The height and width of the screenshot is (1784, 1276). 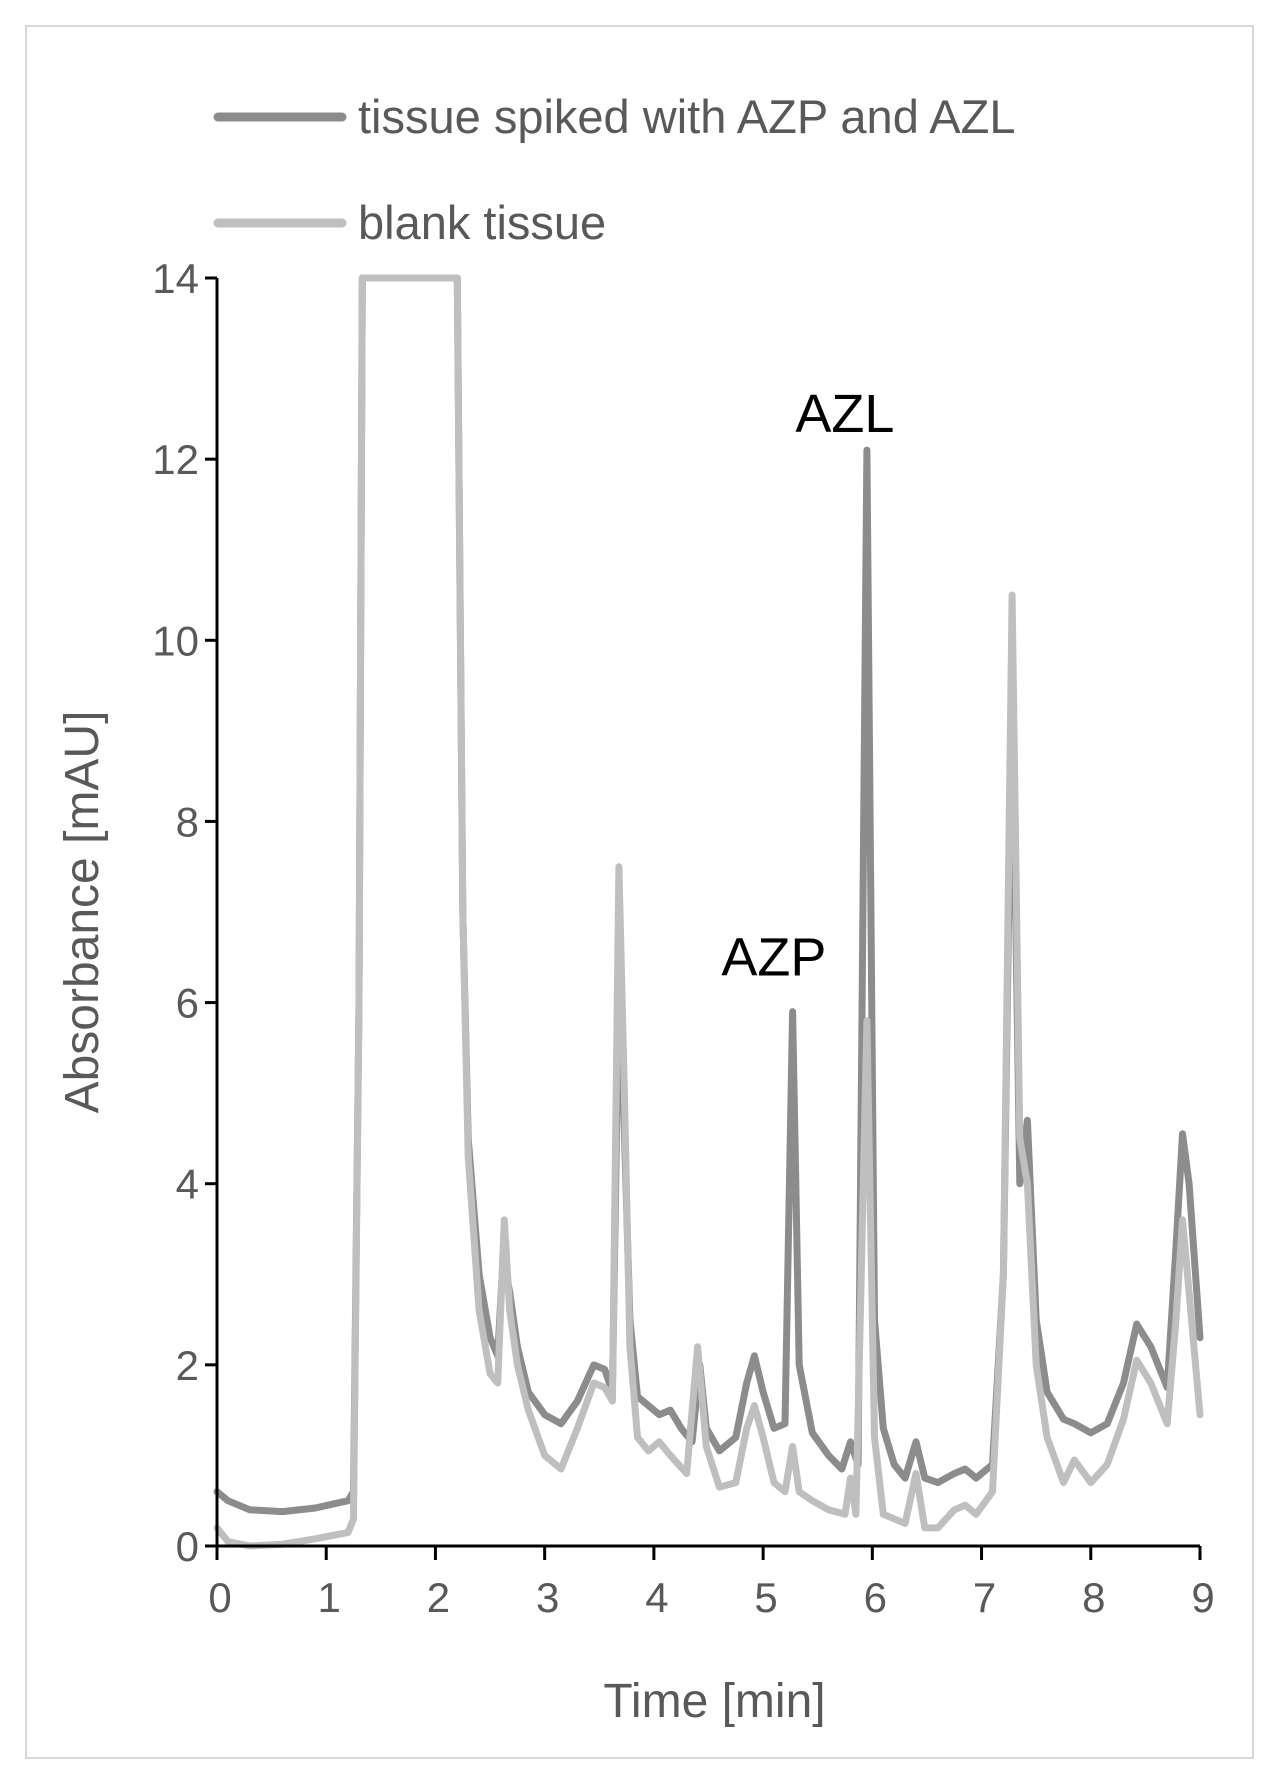 What do you see at coordinates (687, 116) in the screenshot?
I see `legend-label: tissue spiked with AZP and AZL` at bounding box center [687, 116].